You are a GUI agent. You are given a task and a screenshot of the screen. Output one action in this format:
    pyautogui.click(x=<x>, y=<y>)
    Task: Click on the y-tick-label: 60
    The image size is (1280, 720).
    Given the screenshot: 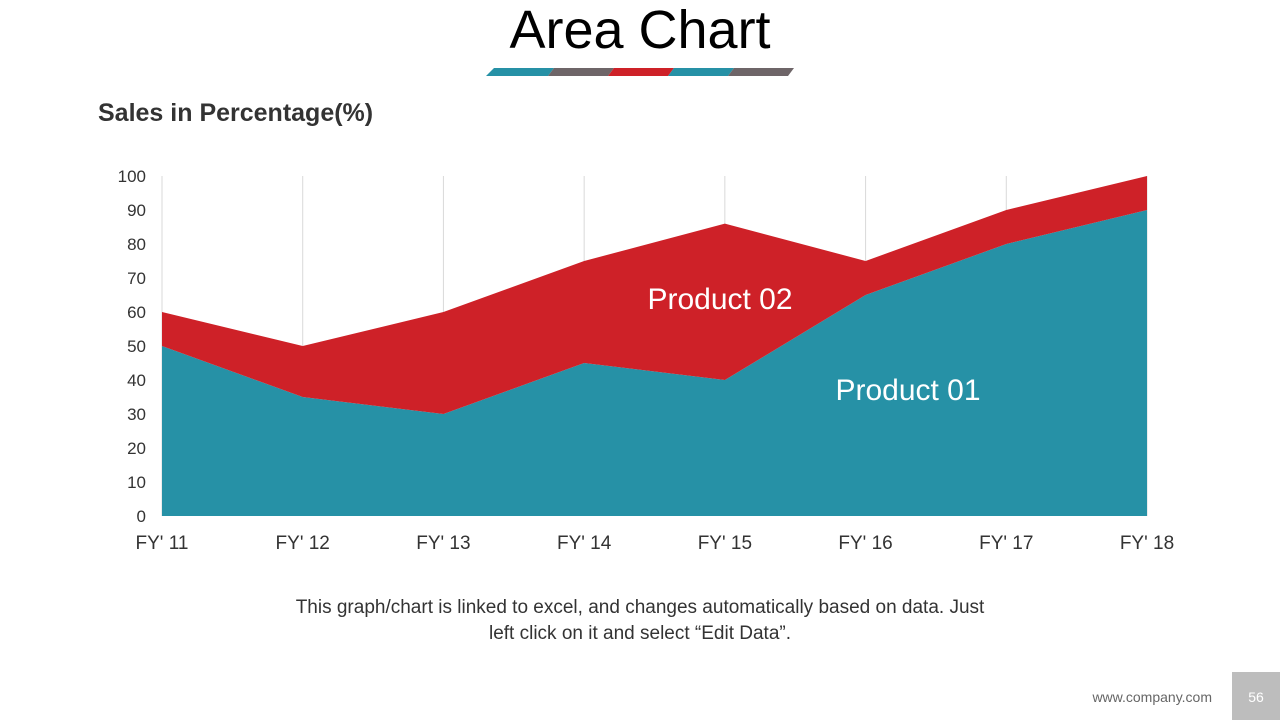 What is the action you would take?
    pyautogui.click(x=136, y=312)
    